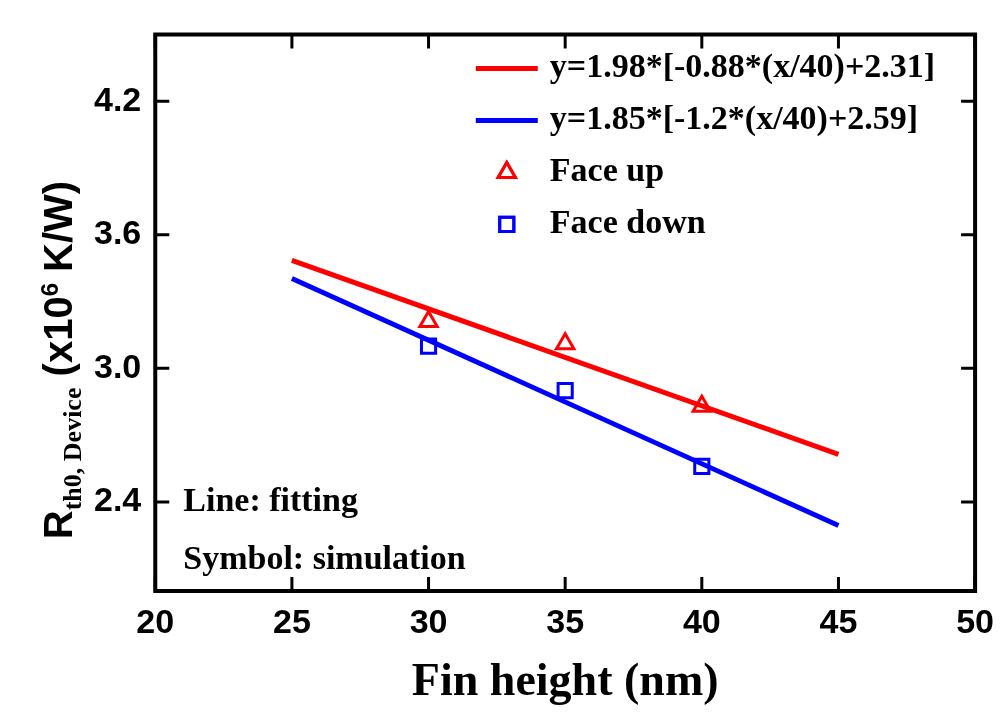 The width and height of the screenshot is (1006, 715). I want to click on y-tick-label: 4.2, so click(118, 98).